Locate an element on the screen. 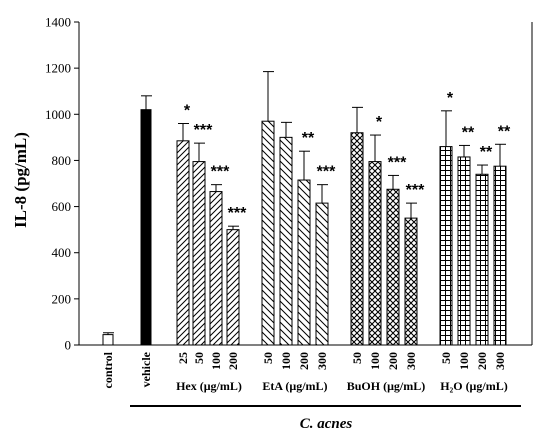 The height and width of the screenshot is (439, 550). group-label: H₂O (μg/mL) is located at coordinates (473, 386).